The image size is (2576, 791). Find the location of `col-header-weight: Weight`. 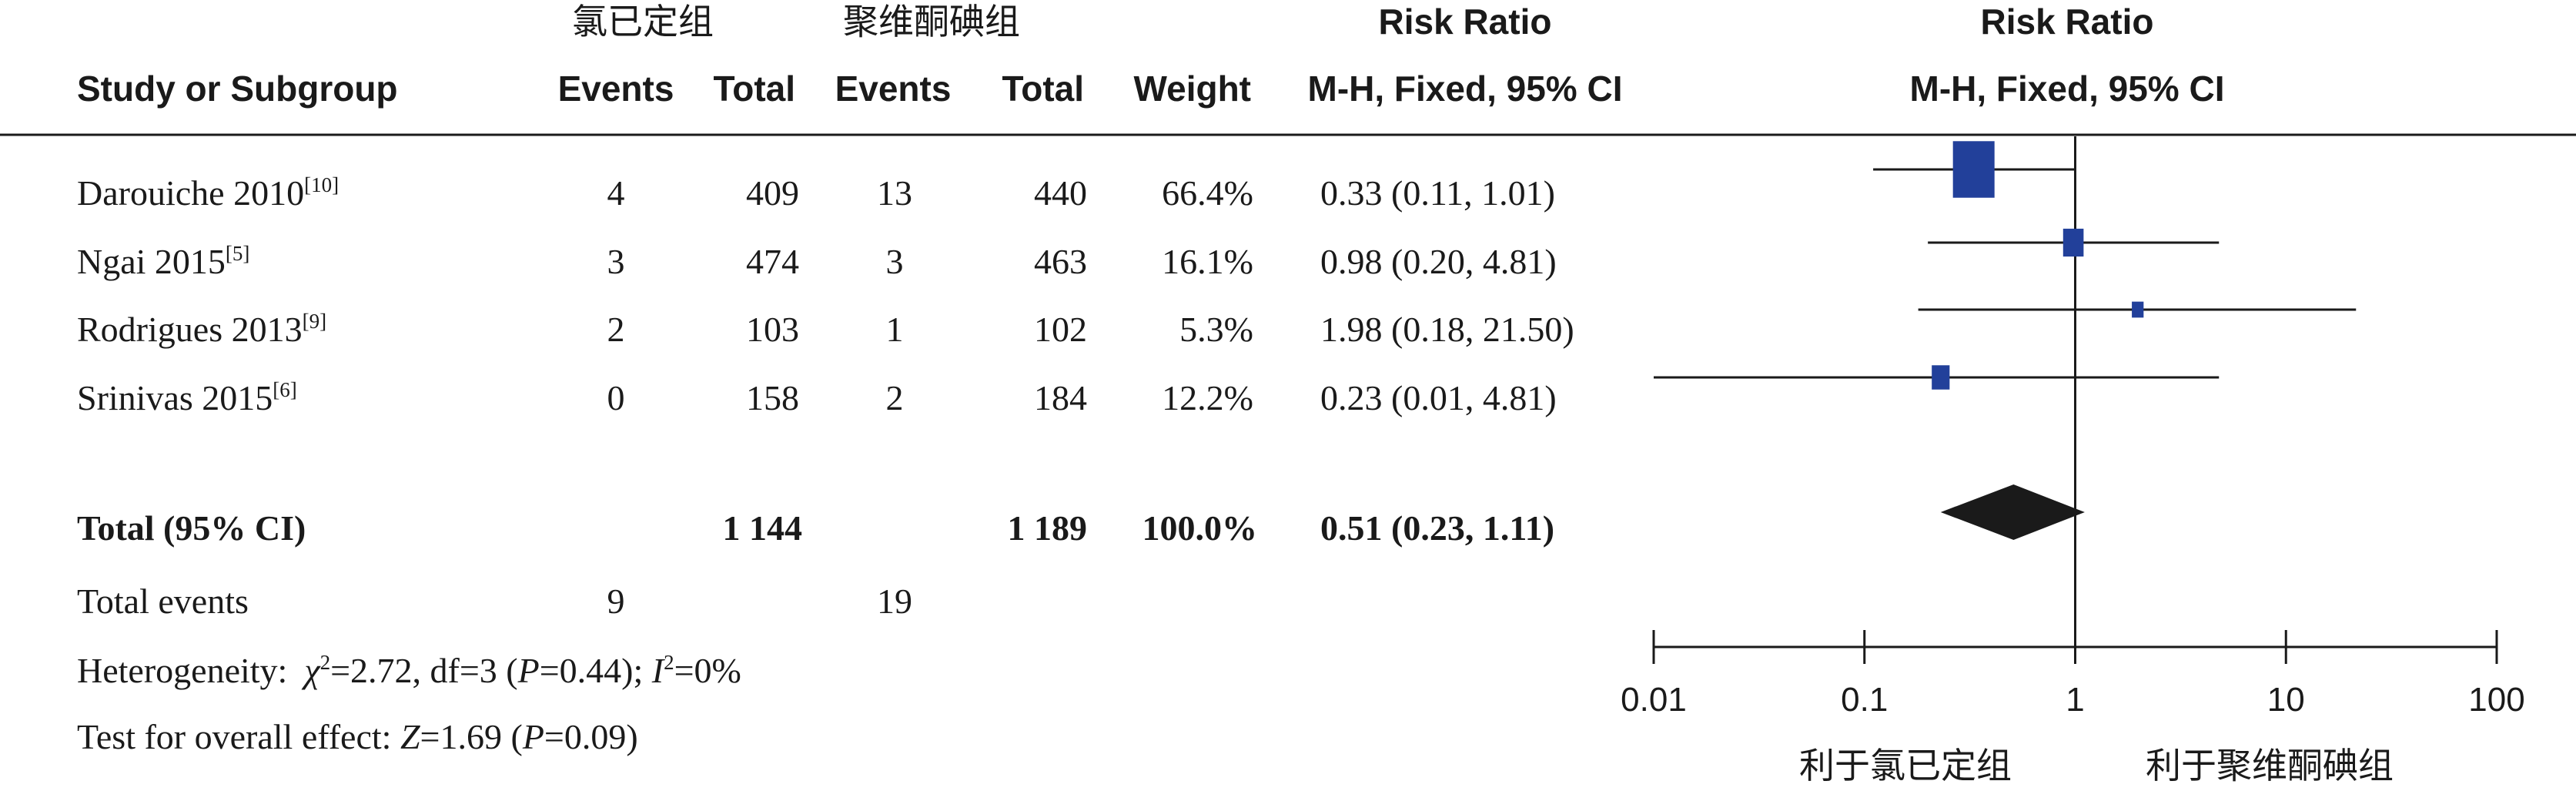

col-header-weight: Weight is located at coordinates (1193, 89).